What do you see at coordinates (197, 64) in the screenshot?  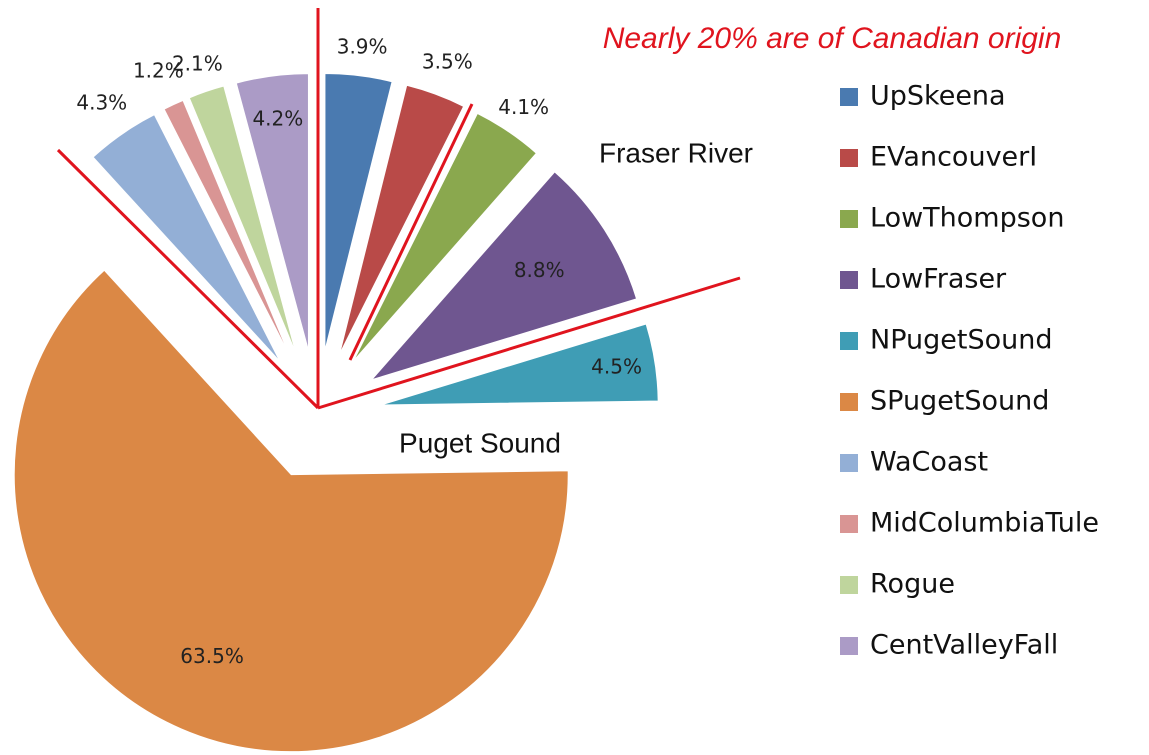 I see `data-label: 2.1%` at bounding box center [197, 64].